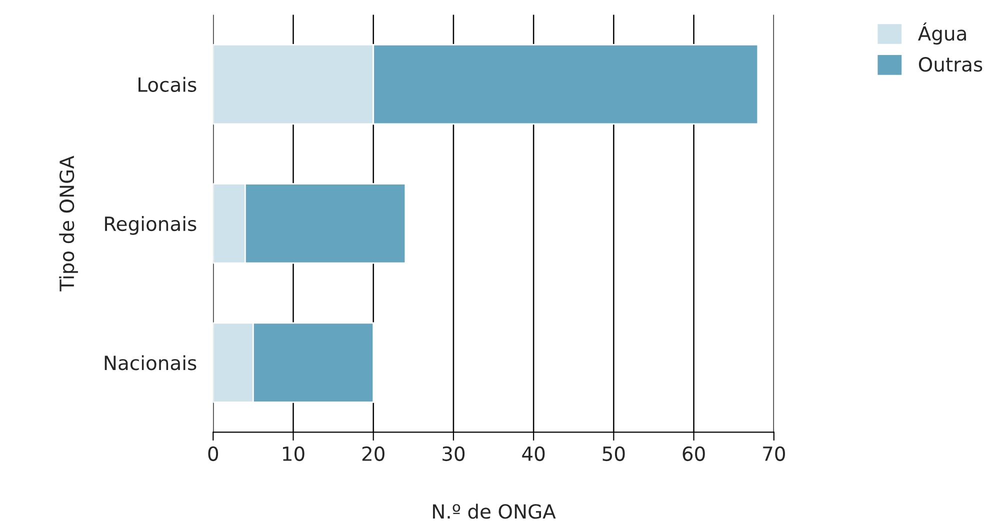  Describe the element at coordinates (533, 454) in the screenshot. I see `x-tick-label: 40` at that location.